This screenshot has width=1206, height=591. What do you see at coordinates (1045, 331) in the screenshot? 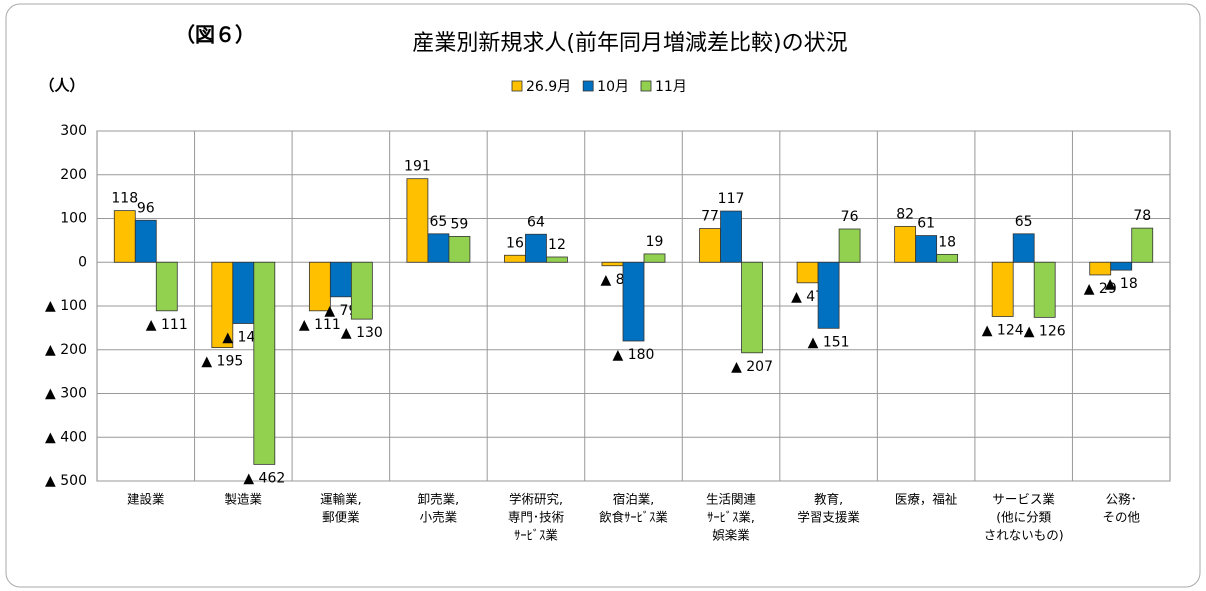
I see `value-label: ▲ 126` at bounding box center [1045, 331].